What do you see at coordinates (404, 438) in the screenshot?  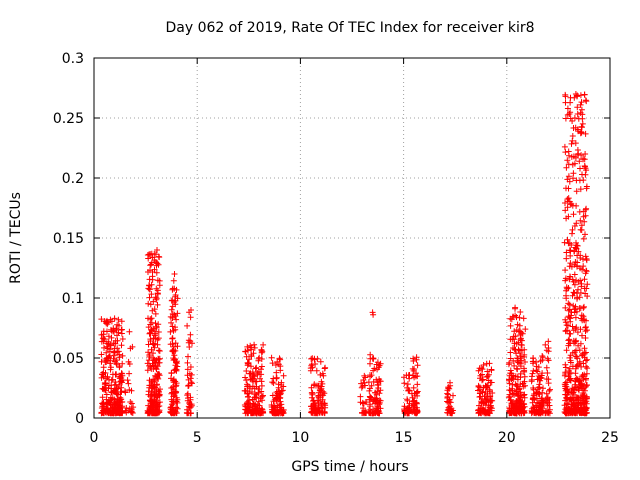 I see `x-tick-label: 15` at bounding box center [404, 438].